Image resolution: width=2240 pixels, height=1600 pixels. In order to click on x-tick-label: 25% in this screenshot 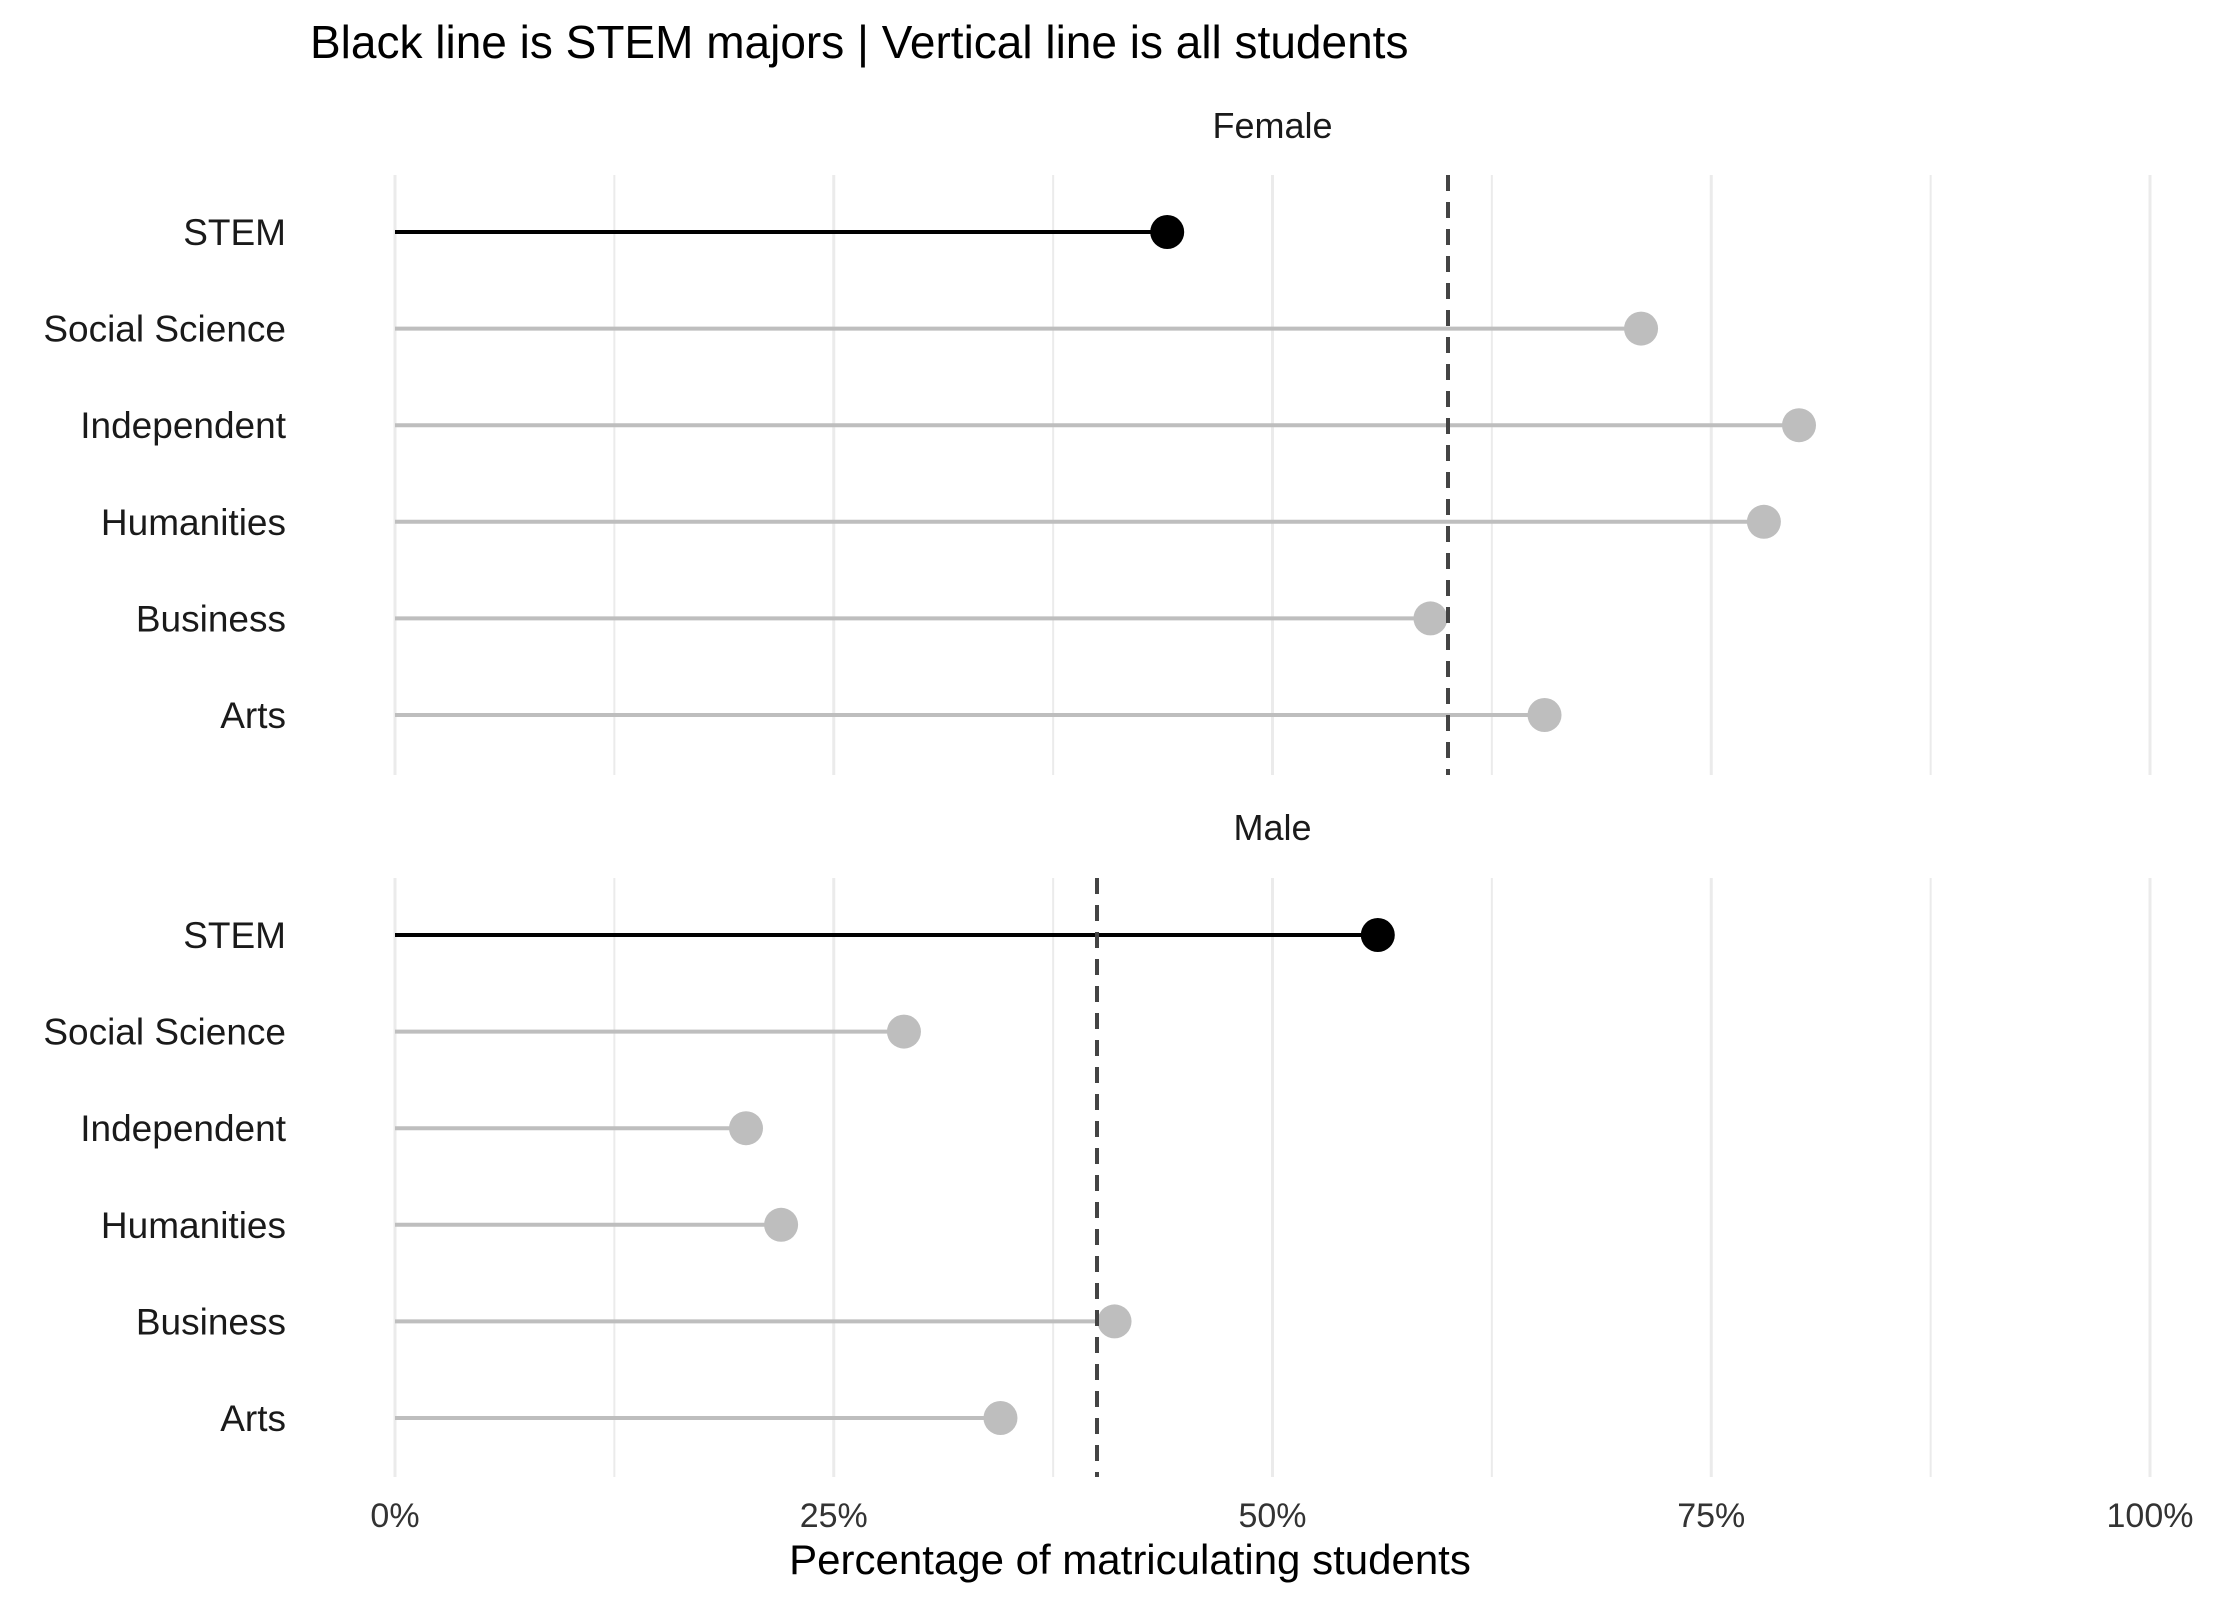, I will do `click(834, 1516)`.